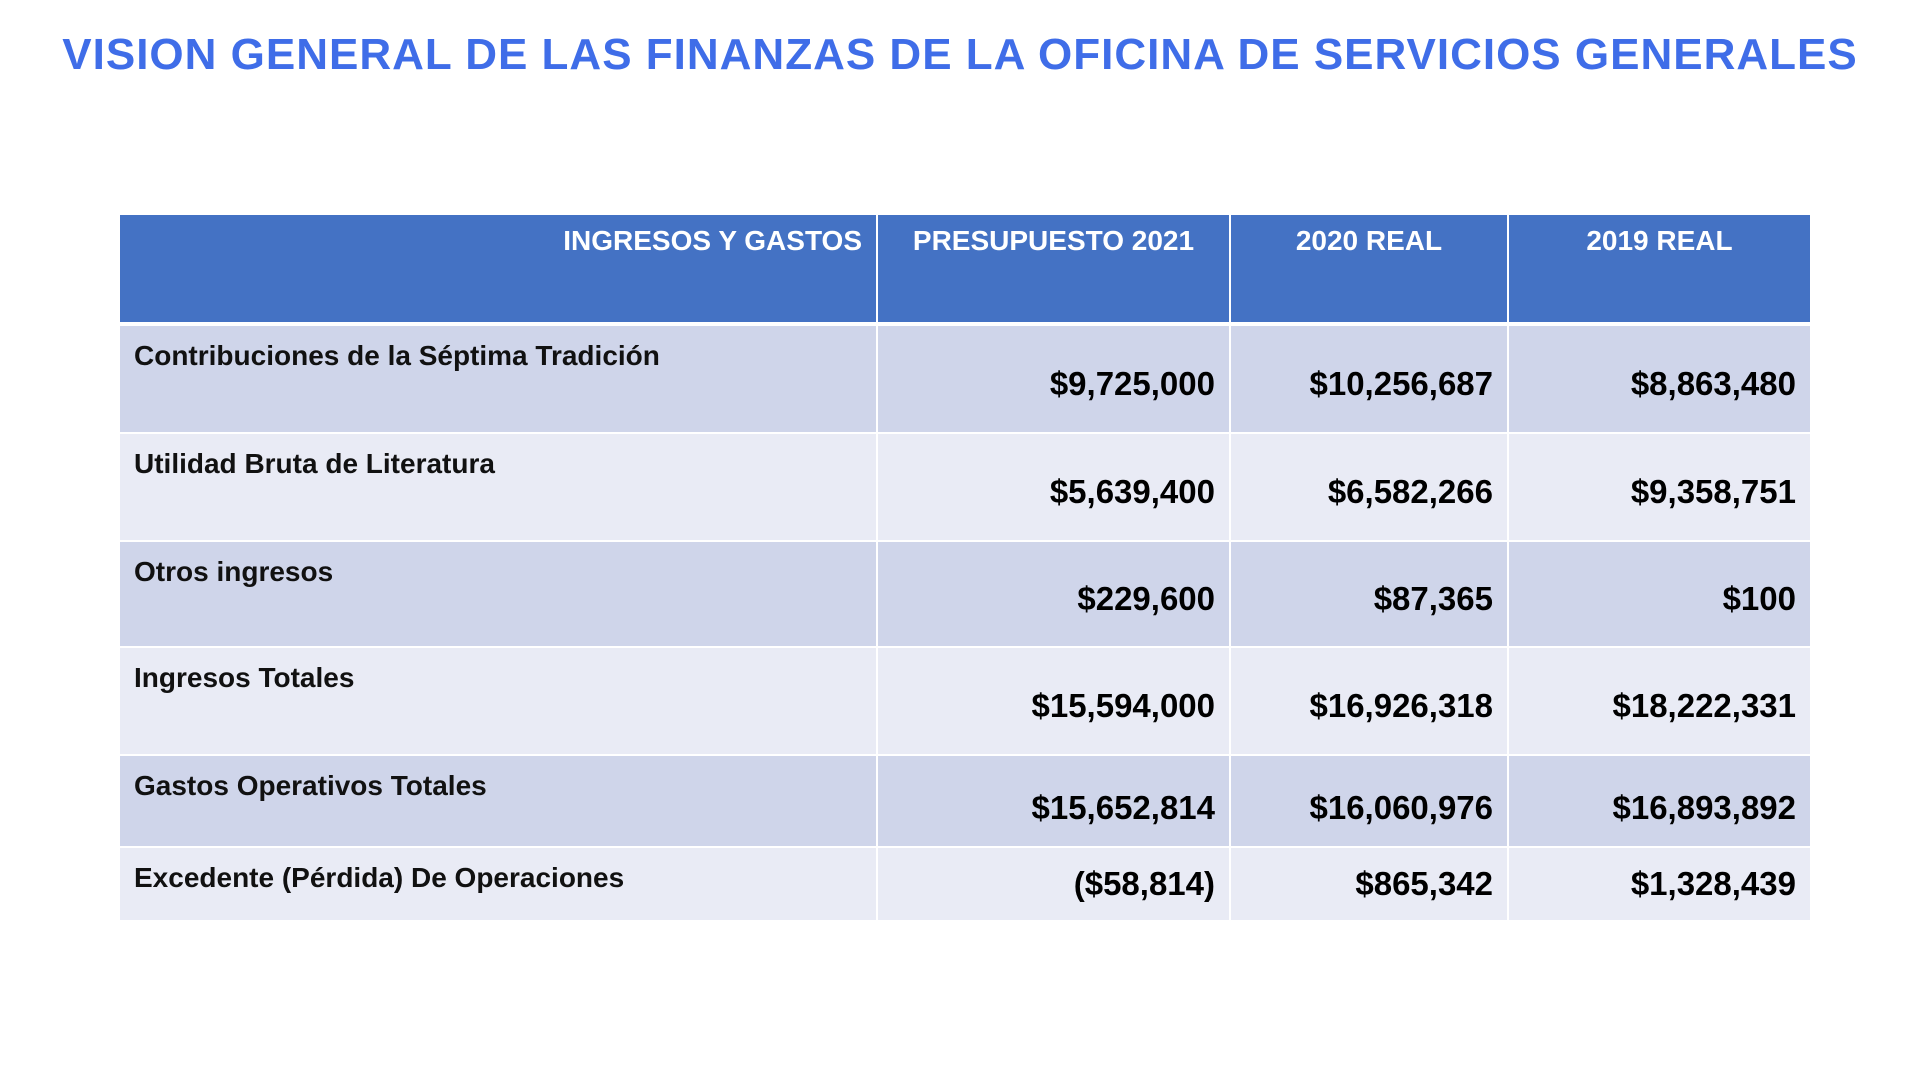 The width and height of the screenshot is (1920, 1080). I want to click on cell-budget-2021: $229,600, so click(1053, 593).